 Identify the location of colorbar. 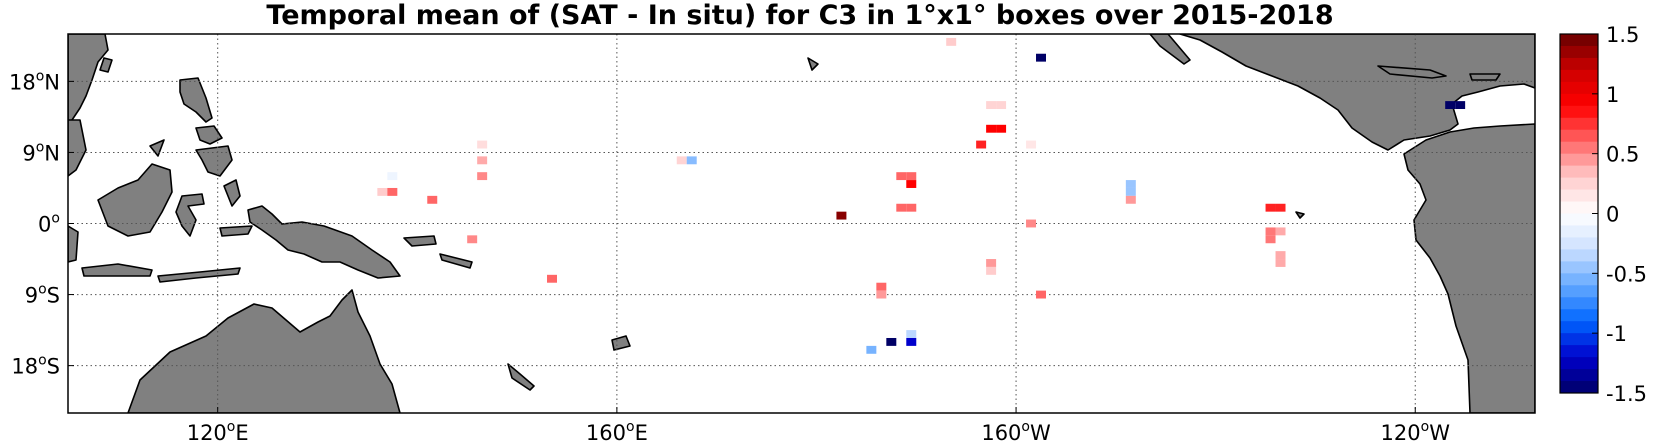
(1579, 213).